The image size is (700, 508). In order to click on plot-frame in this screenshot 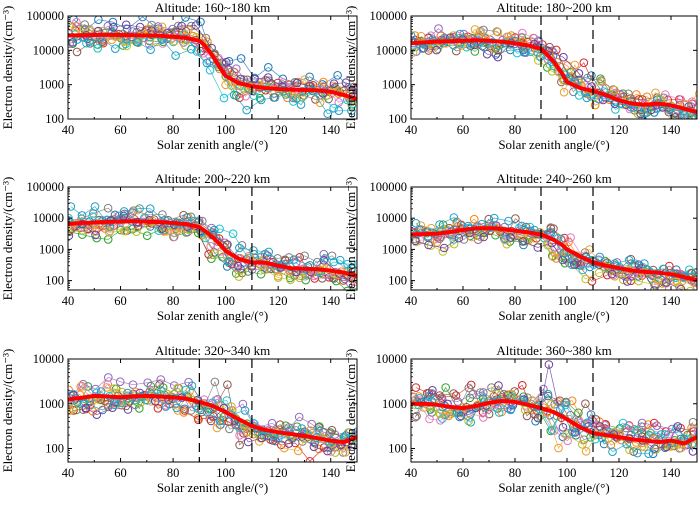, I will do `click(212, 67)`.